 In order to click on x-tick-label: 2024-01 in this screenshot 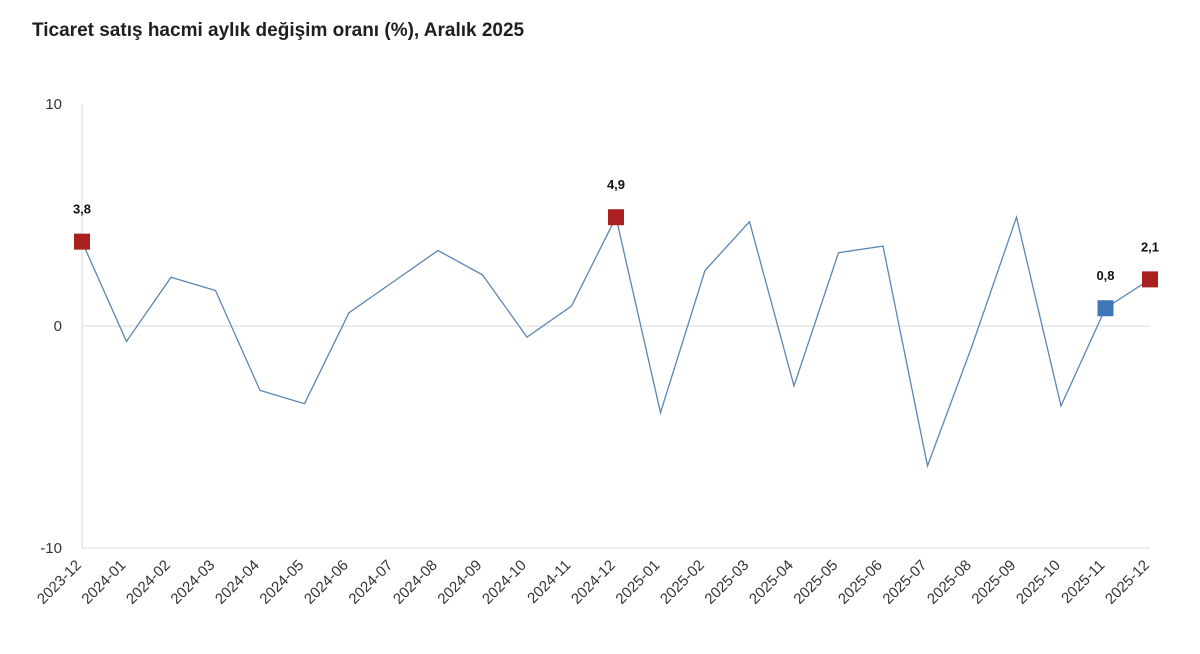, I will do `click(103, 582)`.